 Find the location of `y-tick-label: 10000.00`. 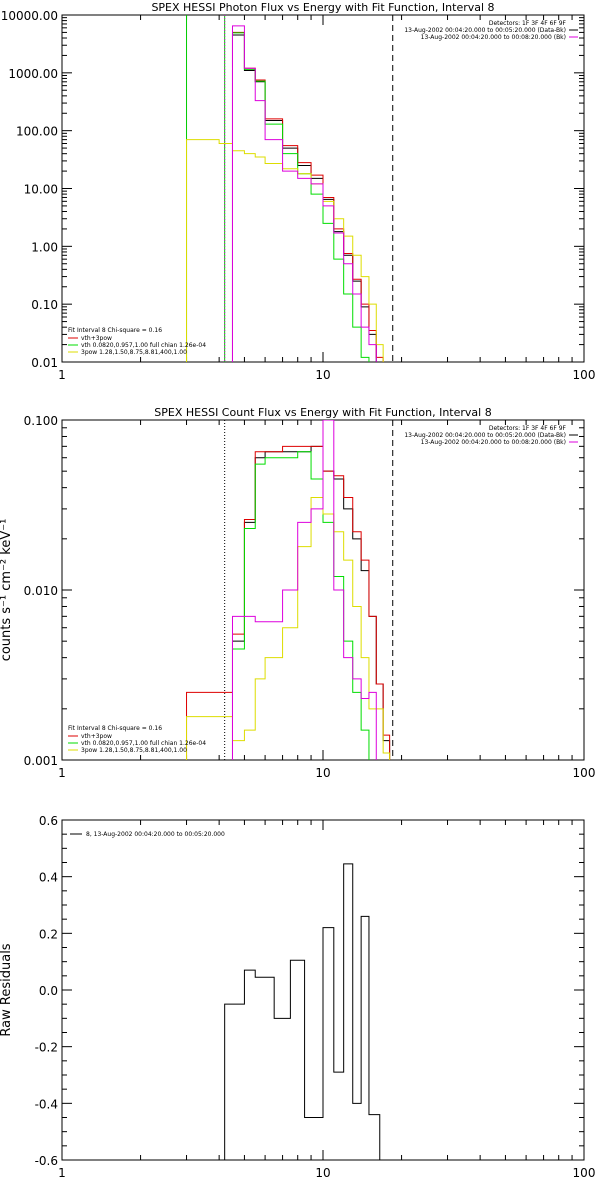

y-tick-label: 10000.00 is located at coordinates (29, 16).